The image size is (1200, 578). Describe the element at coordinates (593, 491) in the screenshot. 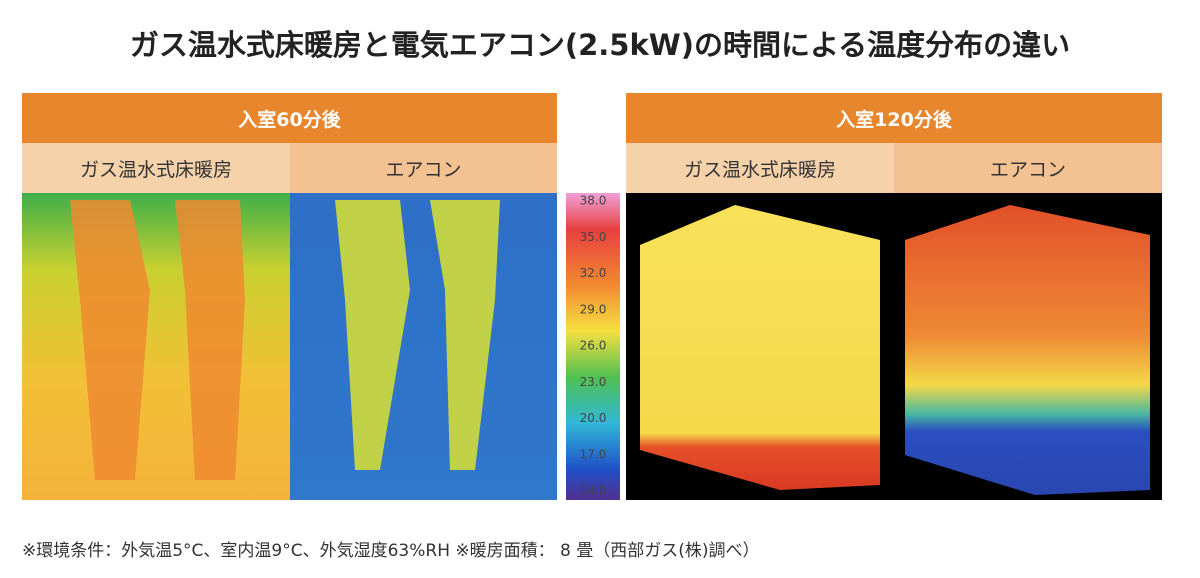

I see `scale-label: 14.0` at that location.